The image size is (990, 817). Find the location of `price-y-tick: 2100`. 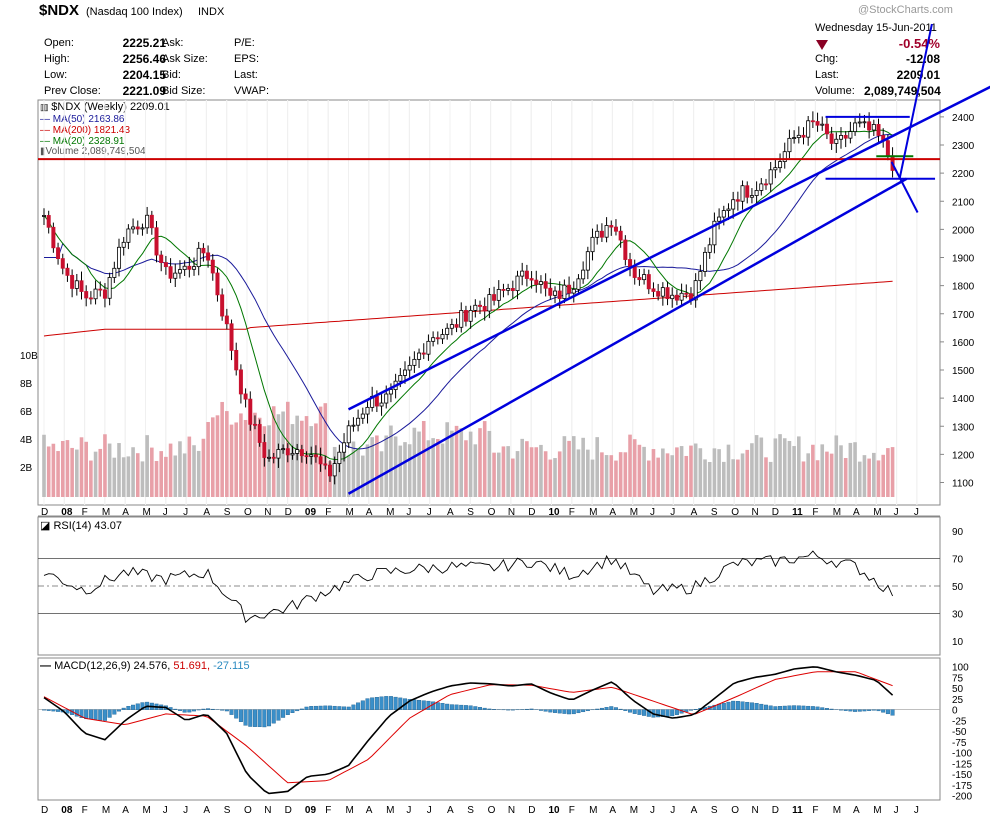

price-y-tick: 2100 is located at coordinates (963, 202).